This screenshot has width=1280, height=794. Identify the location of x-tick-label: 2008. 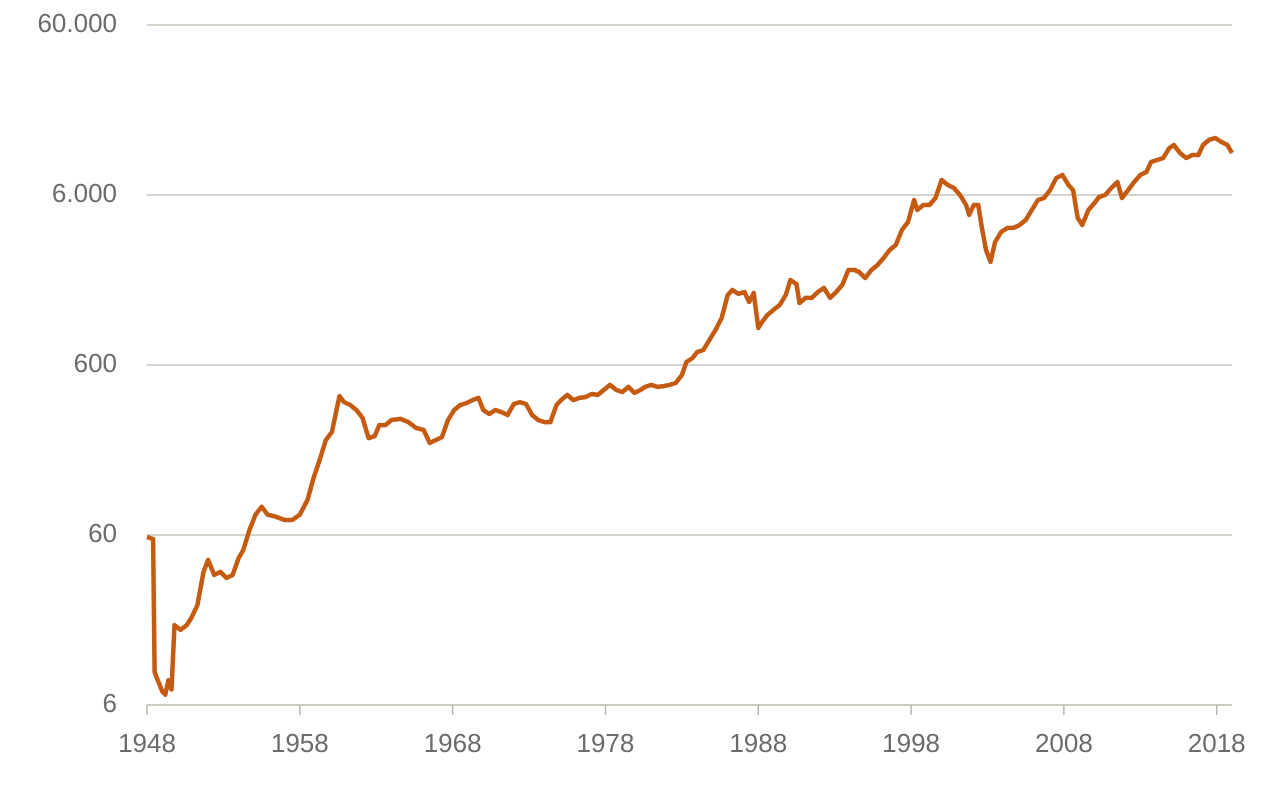
(1064, 743).